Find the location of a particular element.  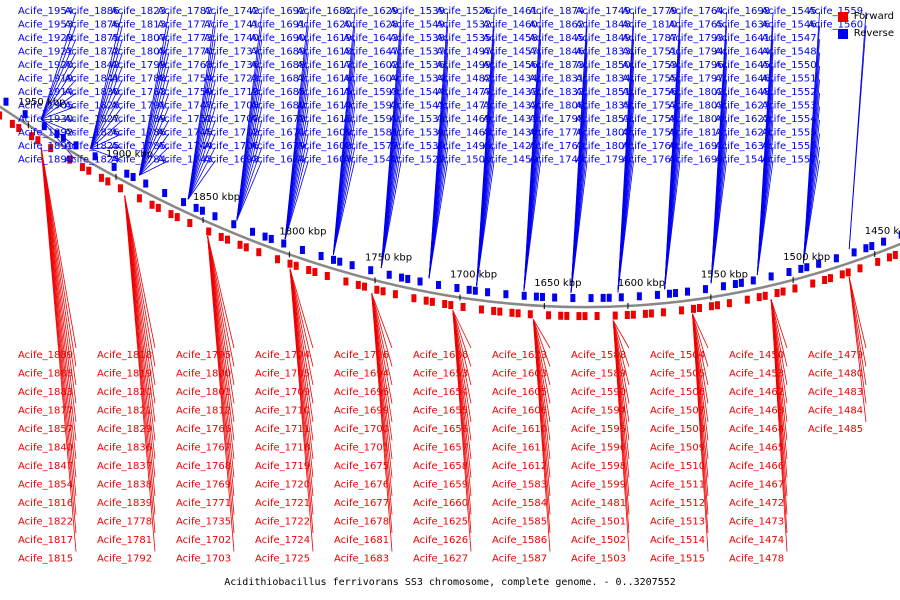

forward-gene-label: Acife_1703 is located at coordinates (203, 559).